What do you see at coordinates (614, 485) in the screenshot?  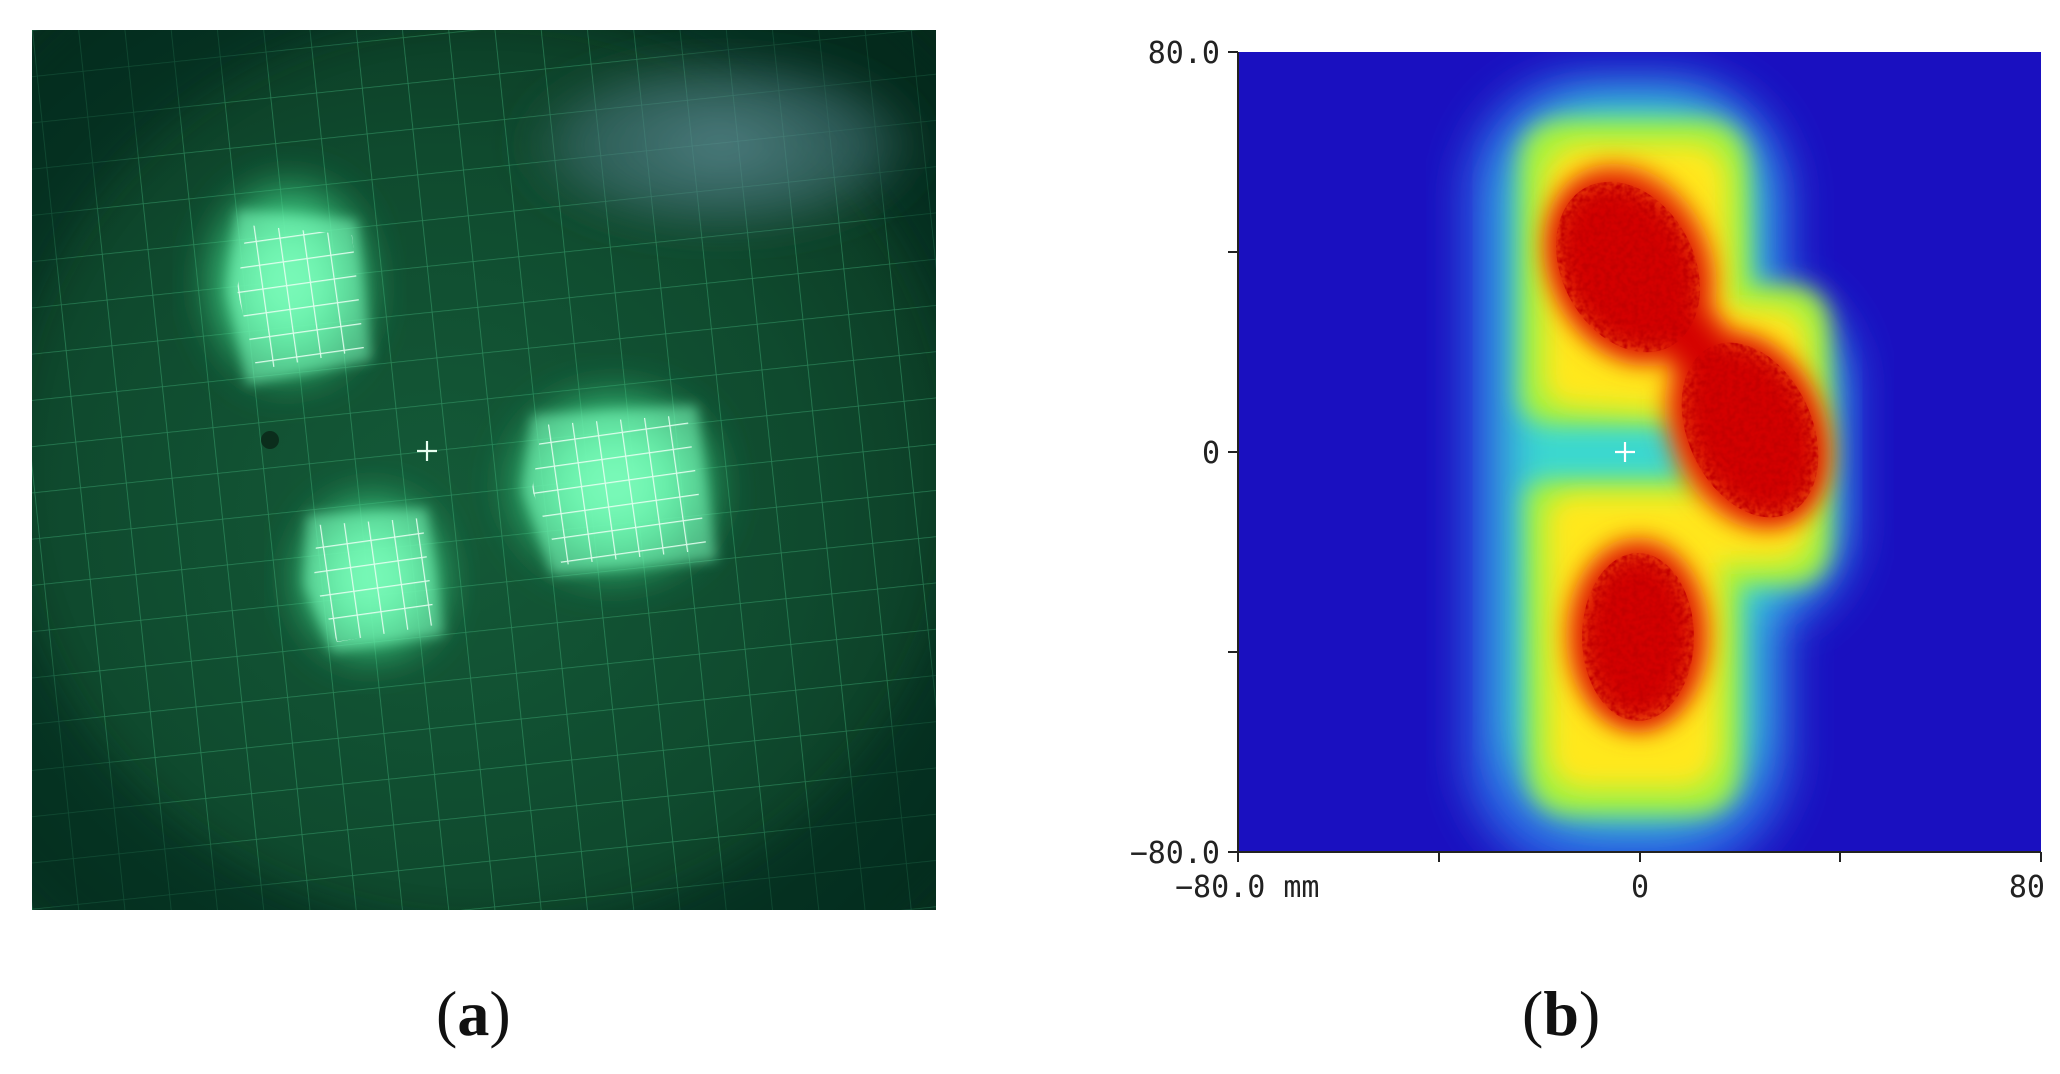 I see `beamlet-spot-right` at bounding box center [614, 485].